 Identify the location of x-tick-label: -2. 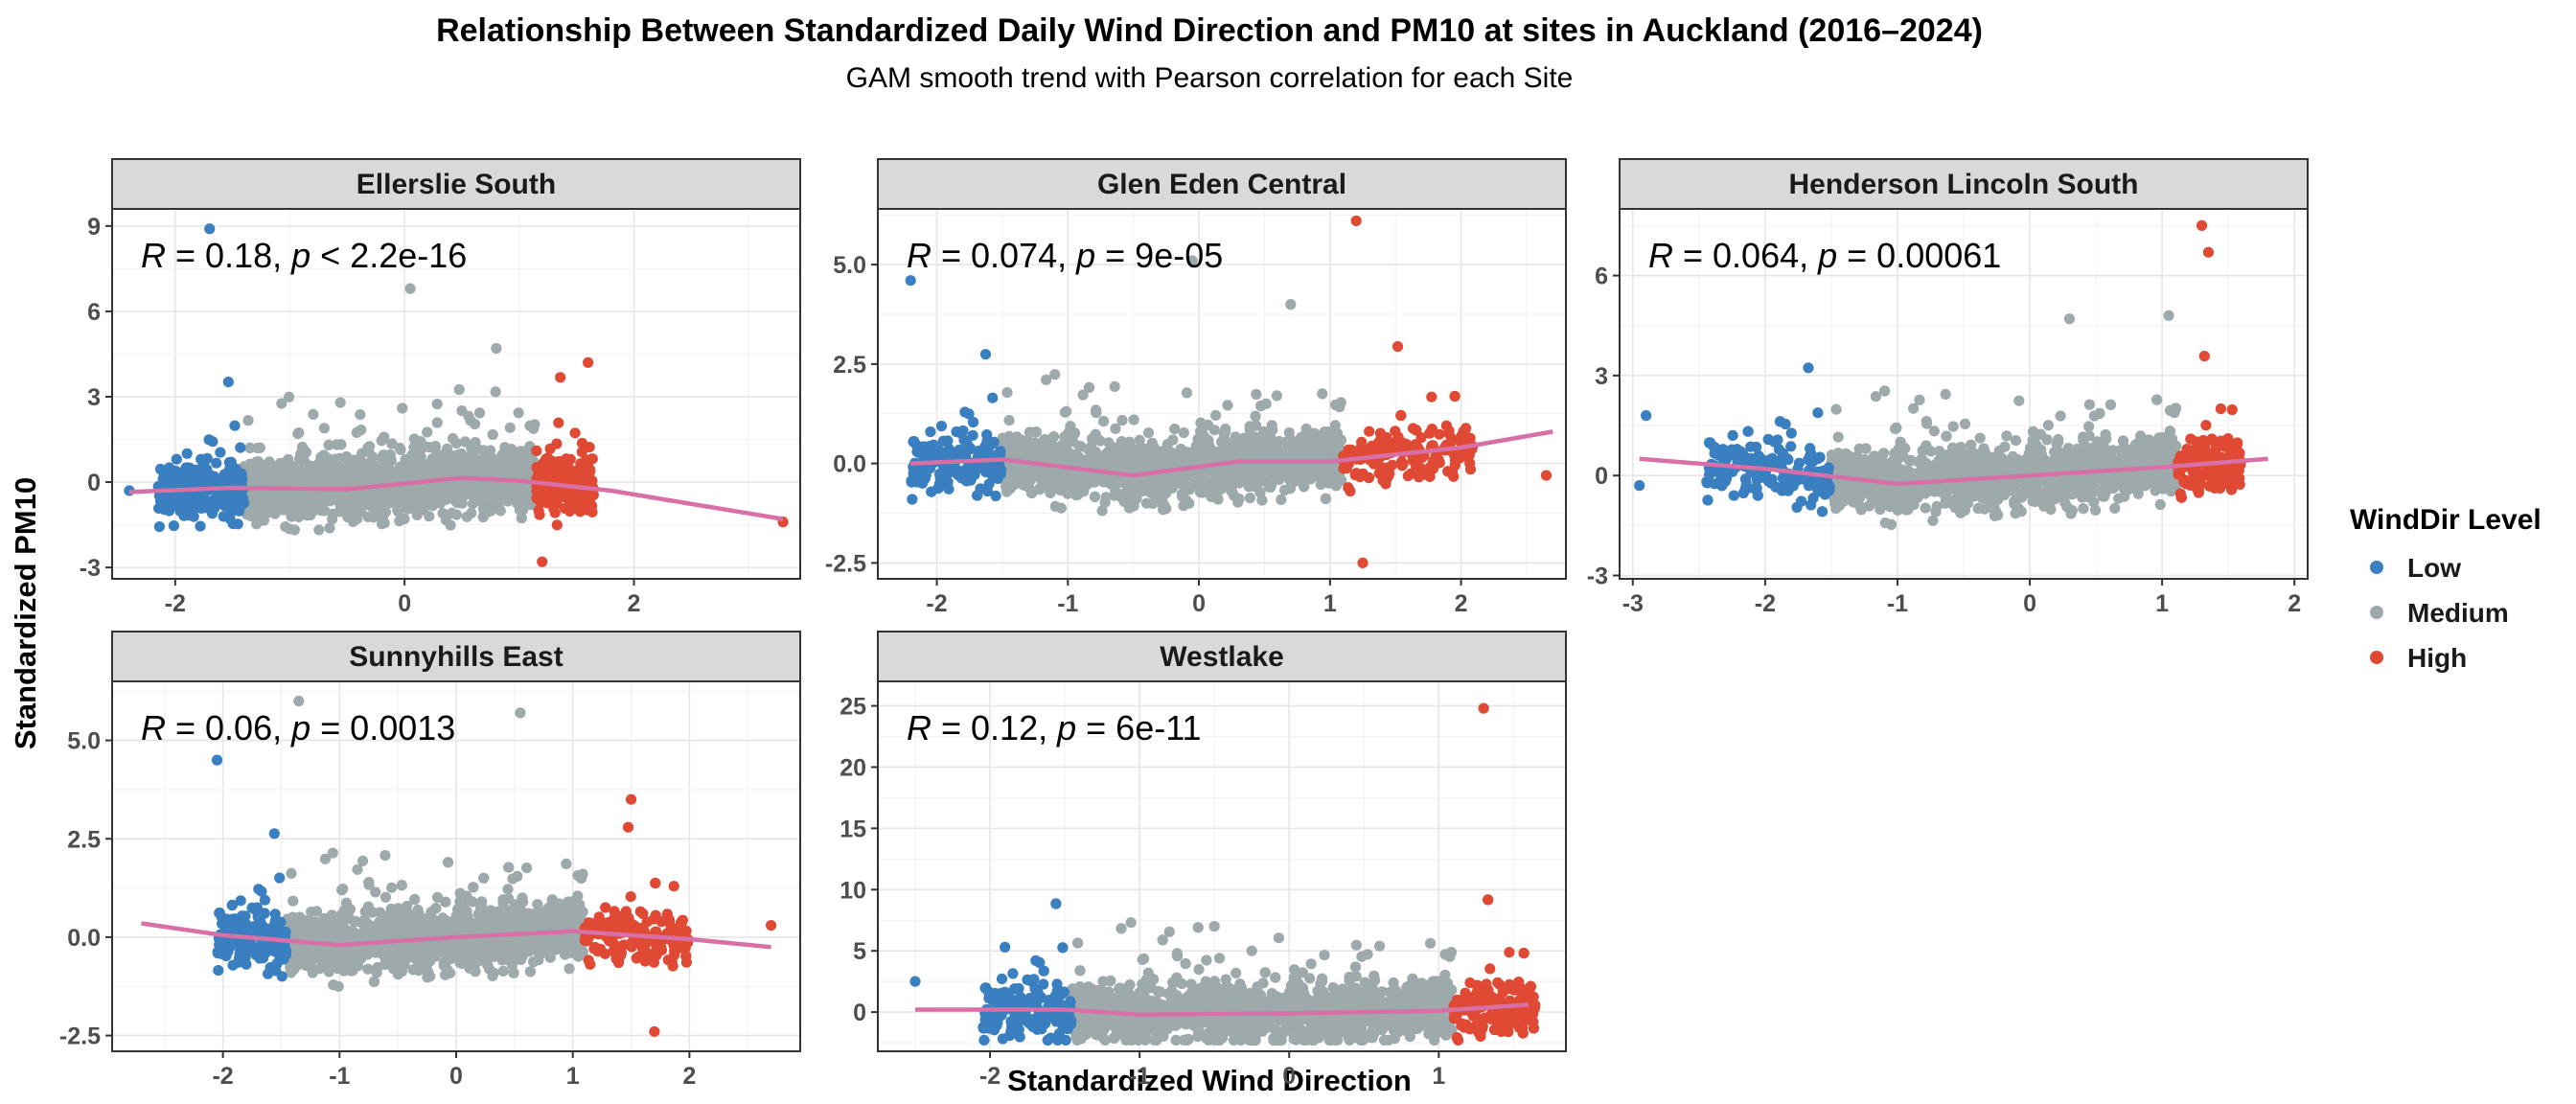
(936, 603).